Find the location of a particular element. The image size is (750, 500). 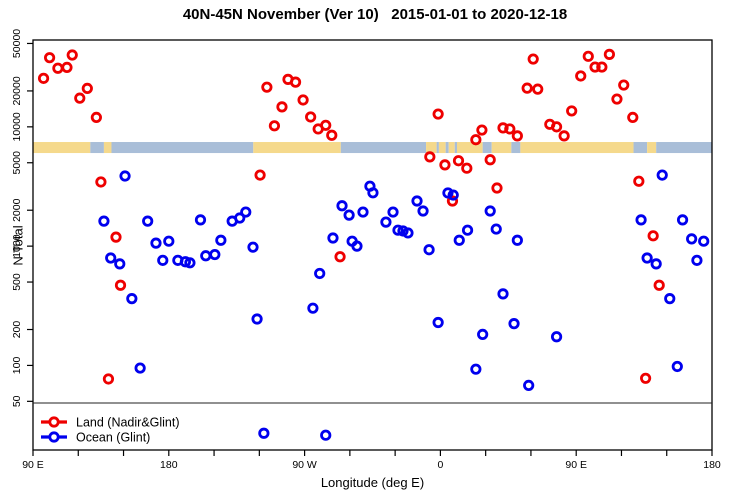

tick-label: 50000 is located at coordinates (17, 43).